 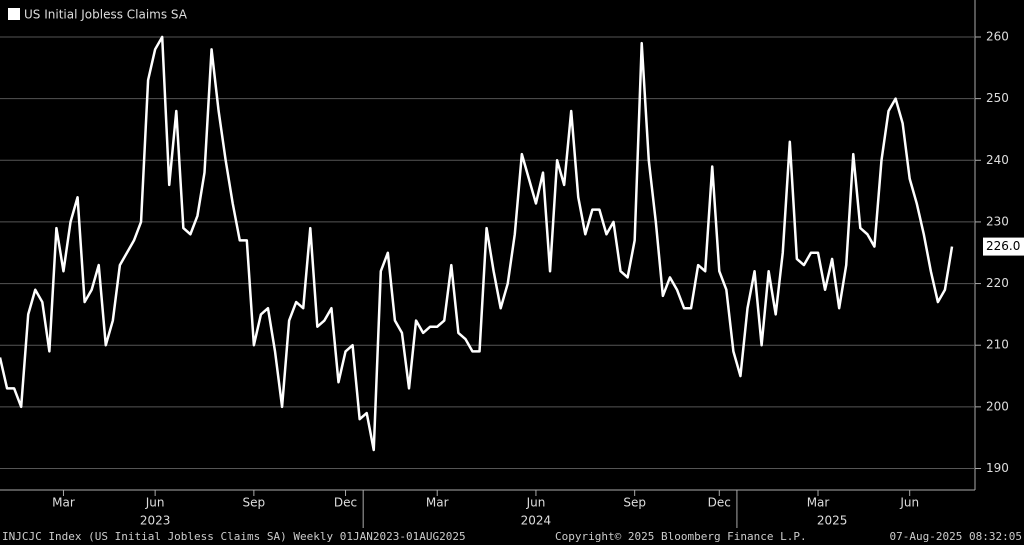 What do you see at coordinates (997, 98) in the screenshot?
I see `y-tick-label: 250` at bounding box center [997, 98].